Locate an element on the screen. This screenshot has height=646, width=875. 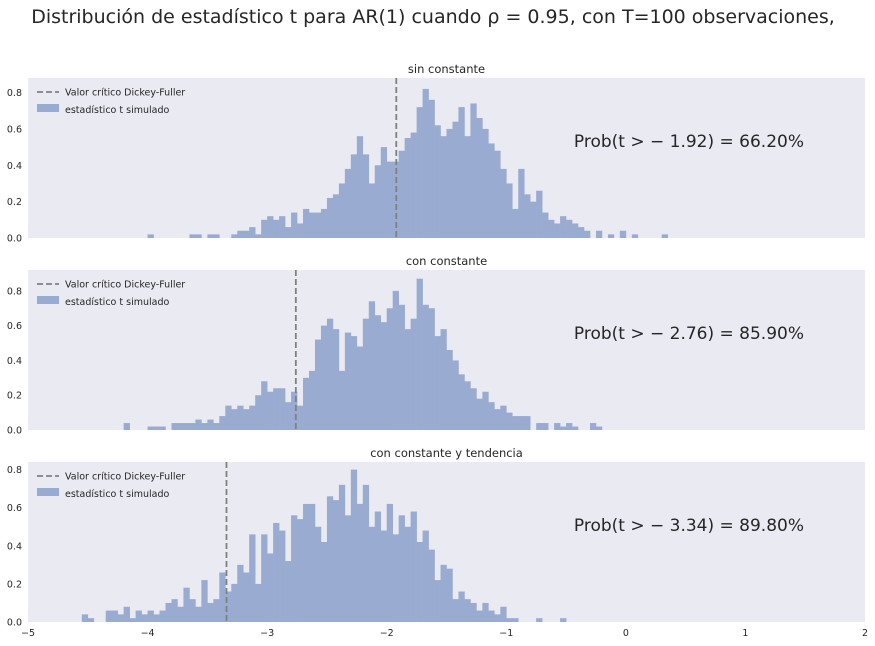
y-tick-label: 0.4 is located at coordinates (14, 166).